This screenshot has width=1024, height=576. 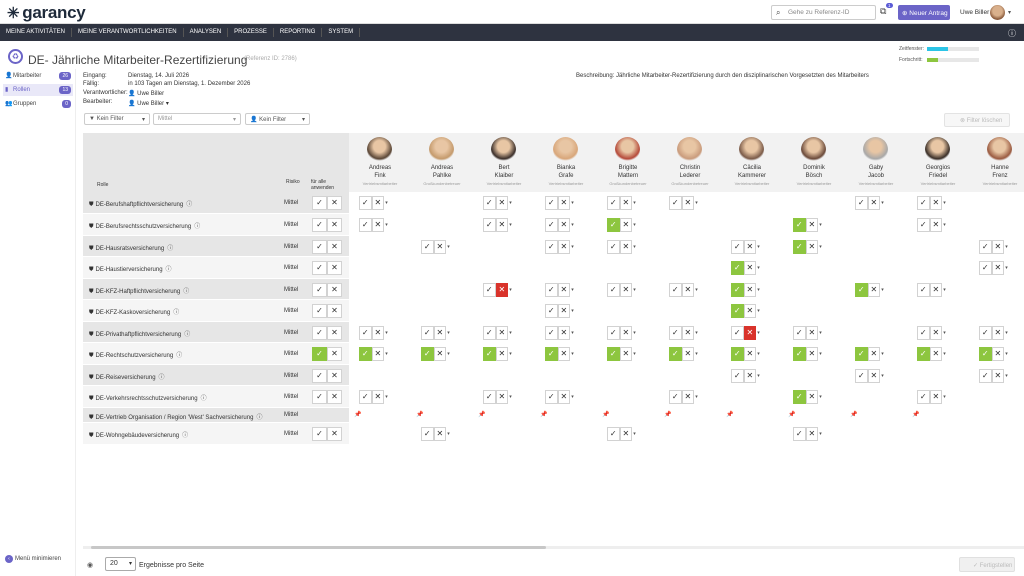 What do you see at coordinates (380, 162) in the screenshot?
I see `person-header: Andreas Fink Vertriebsmitarbeiter` at bounding box center [380, 162].